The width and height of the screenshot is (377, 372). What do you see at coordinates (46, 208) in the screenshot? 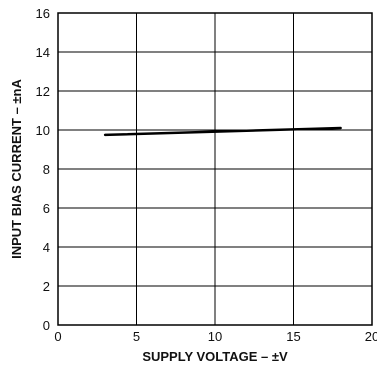
I see `y-tick-label-3: 6` at bounding box center [46, 208].